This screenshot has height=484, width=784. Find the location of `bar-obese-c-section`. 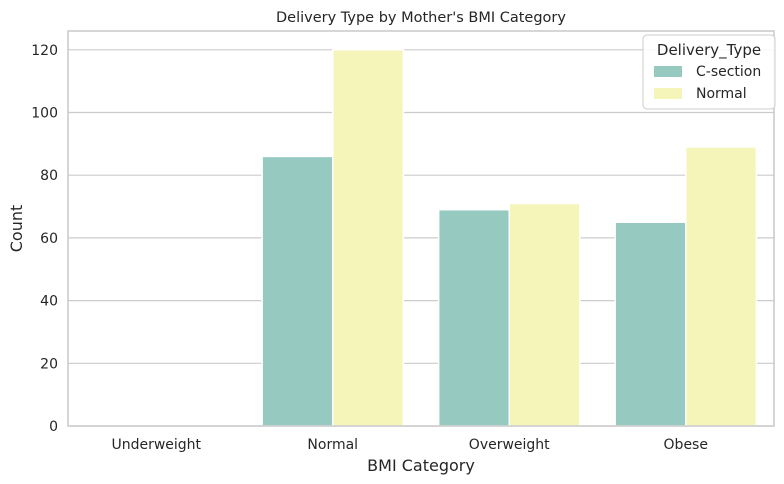

bar-obese-c-section is located at coordinates (650, 324).